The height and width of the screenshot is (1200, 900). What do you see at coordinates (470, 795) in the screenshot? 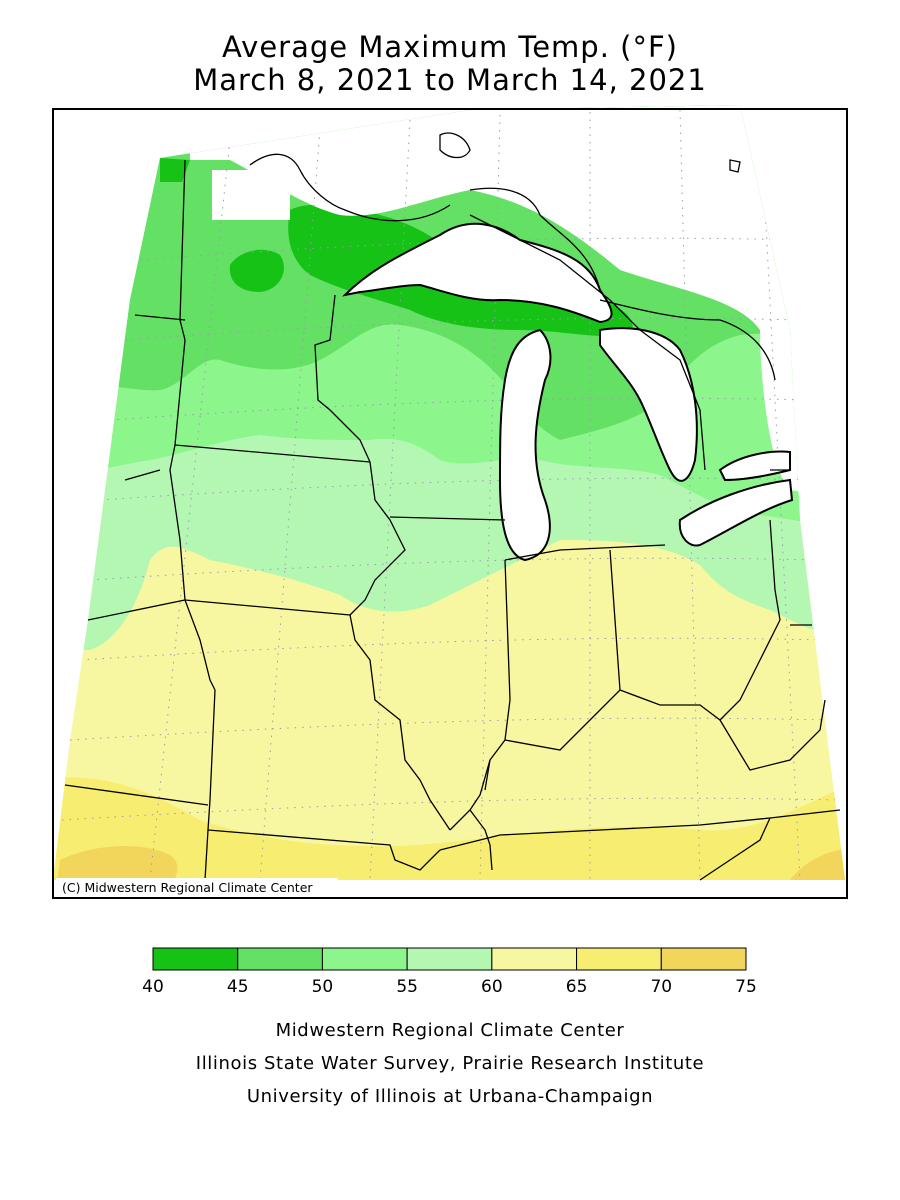
I see `border-il-ky` at bounding box center [470, 795].